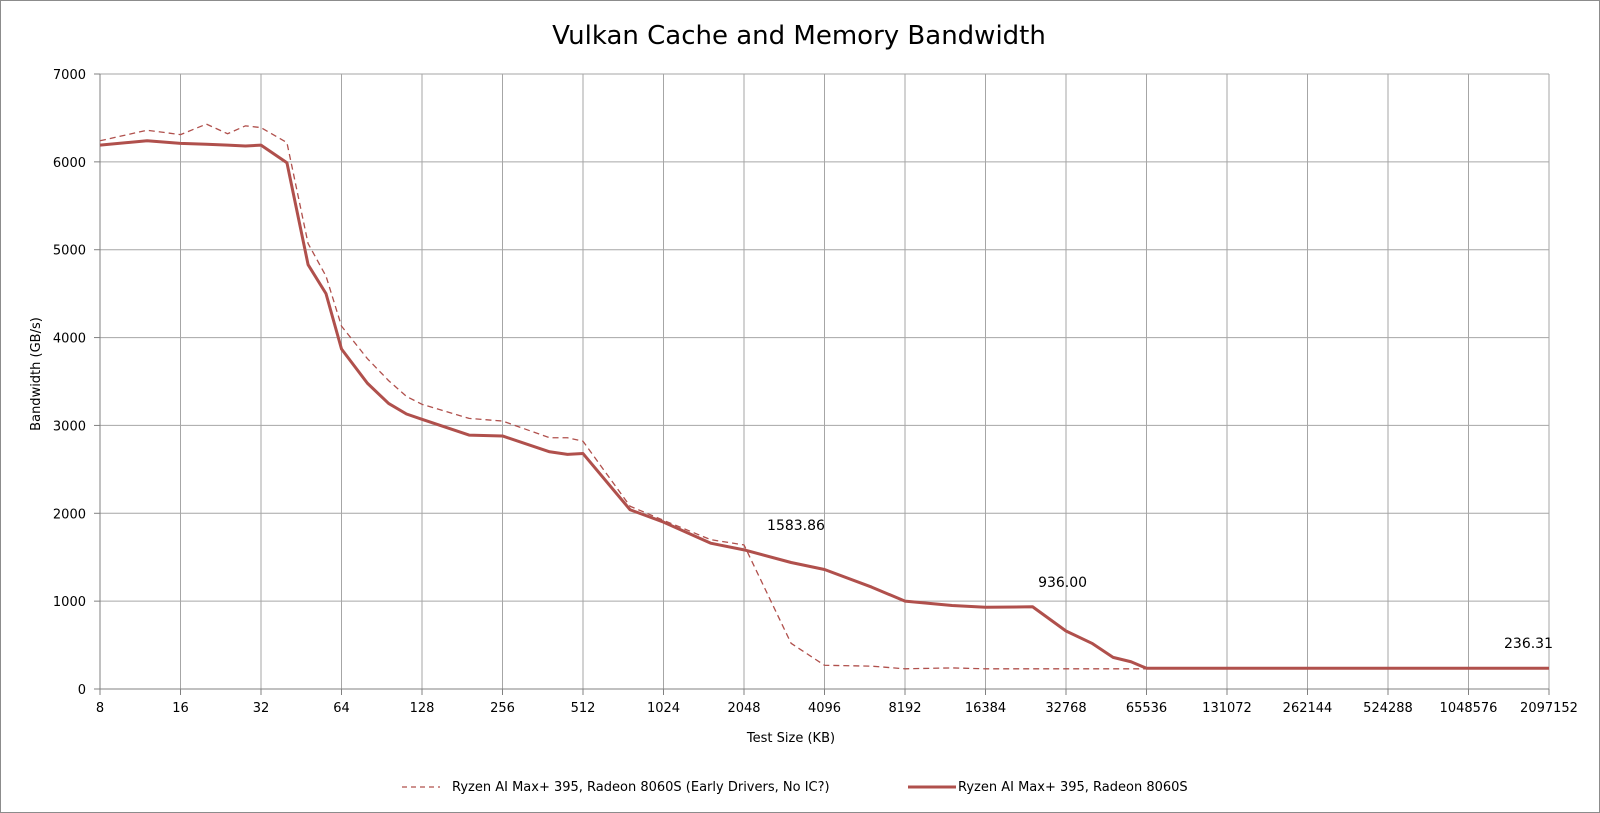 Image resolution: width=1600 pixels, height=813 pixels. I want to click on x-tick-label: 128, so click(422, 708).